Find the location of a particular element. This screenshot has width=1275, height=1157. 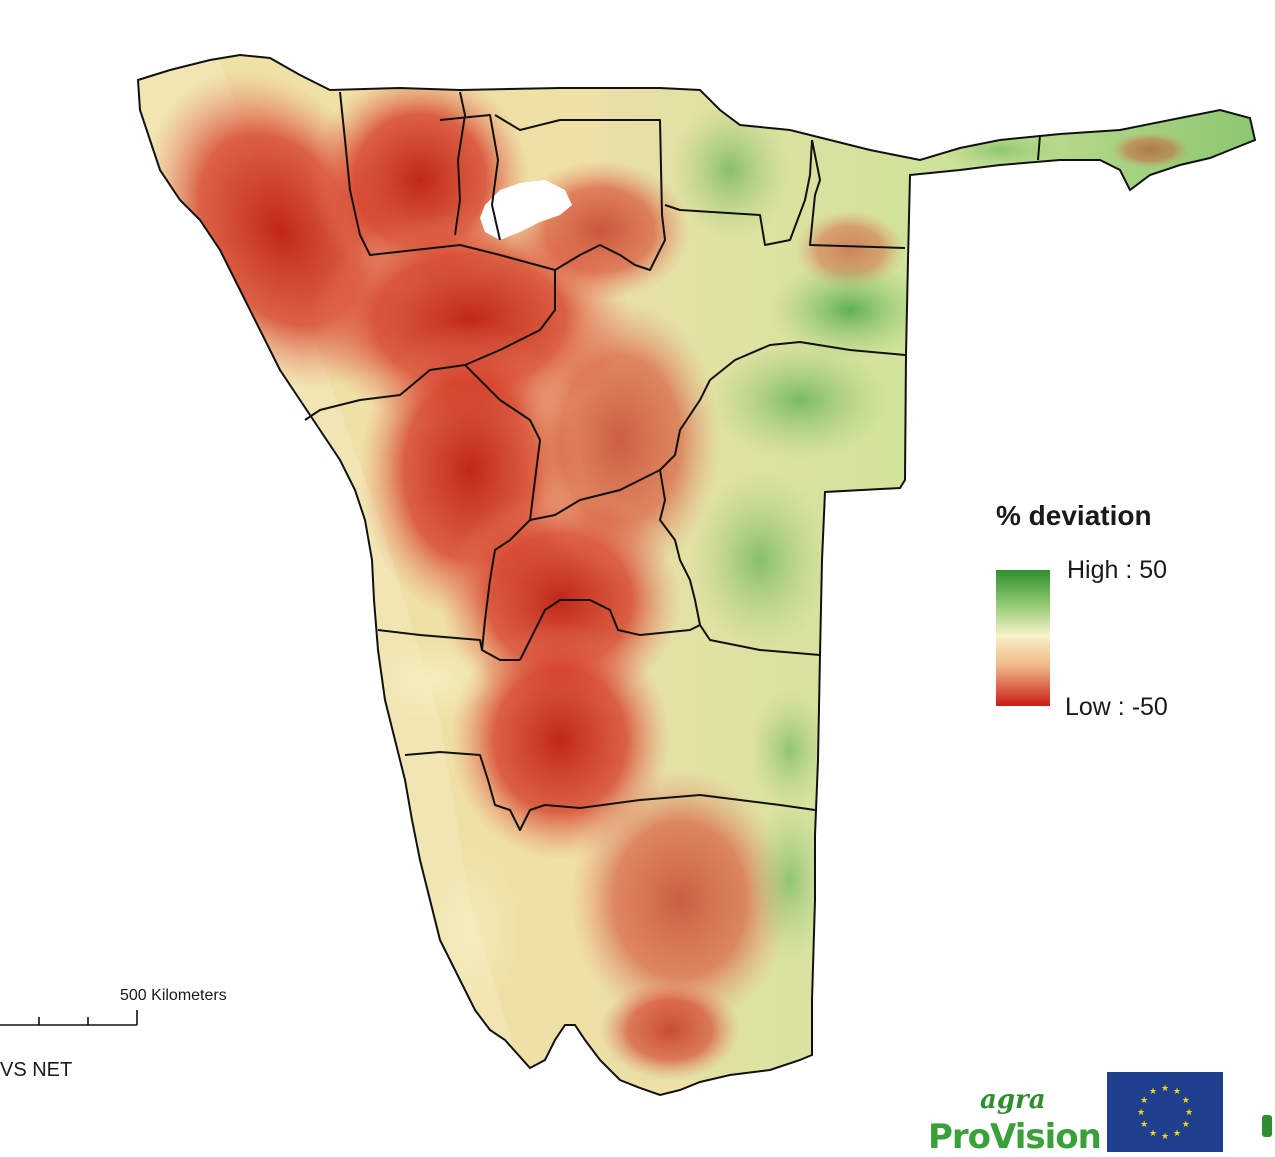

agra-provision-logo: agra ProVision is located at coordinates (1015, 1121).